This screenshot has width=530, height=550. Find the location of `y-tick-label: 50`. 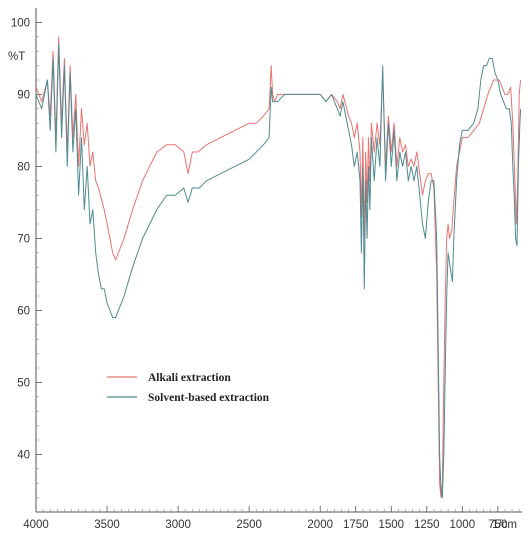

y-tick-label: 50 is located at coordinates (23, 383).